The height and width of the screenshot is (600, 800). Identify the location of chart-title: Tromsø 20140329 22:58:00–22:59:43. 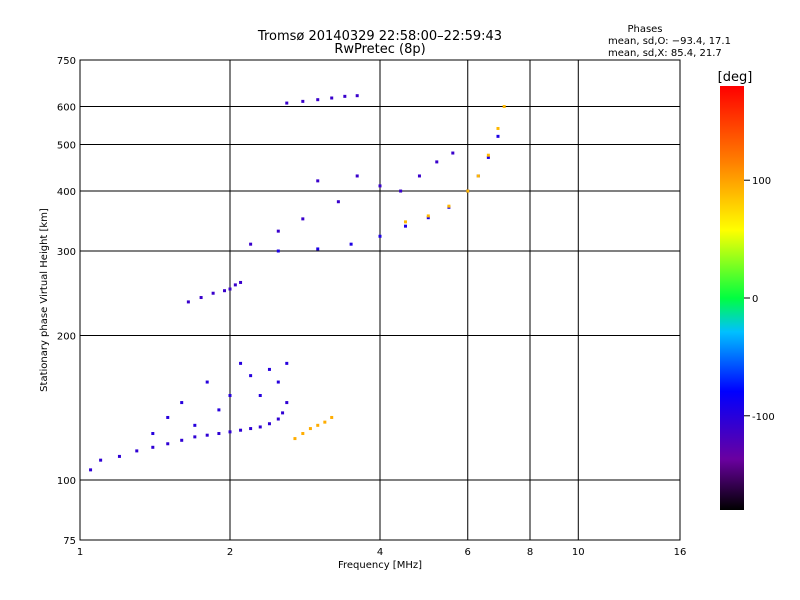
(379, 36).